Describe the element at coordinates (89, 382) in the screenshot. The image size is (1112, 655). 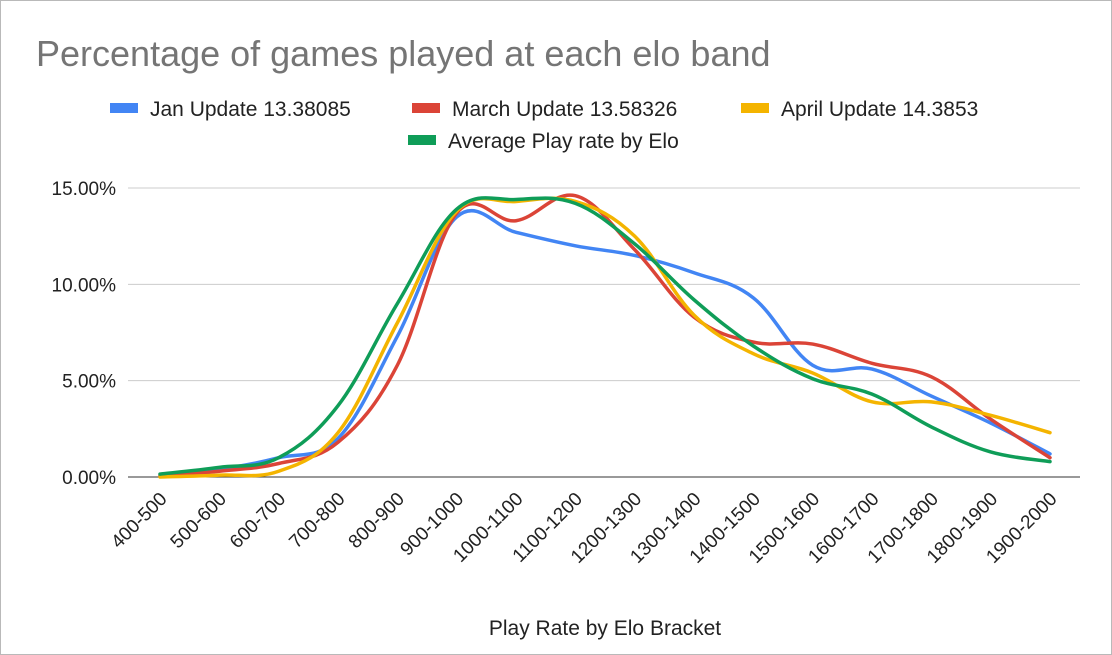
I see `y-tick-label: 5.00%` at that location.